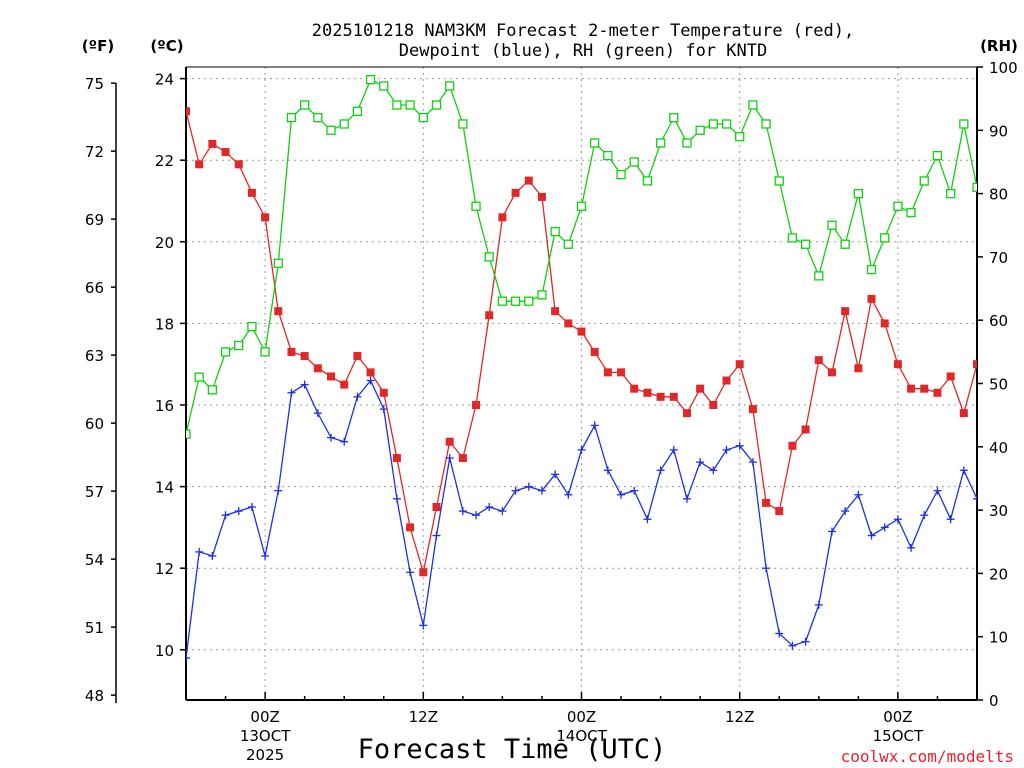 The height and width of the screenshot is (768, 1024). What do you see at coordinates (998, 131) in the screenshot?
I see `rh-tick-label: 90` at bounding box center [998, 131].